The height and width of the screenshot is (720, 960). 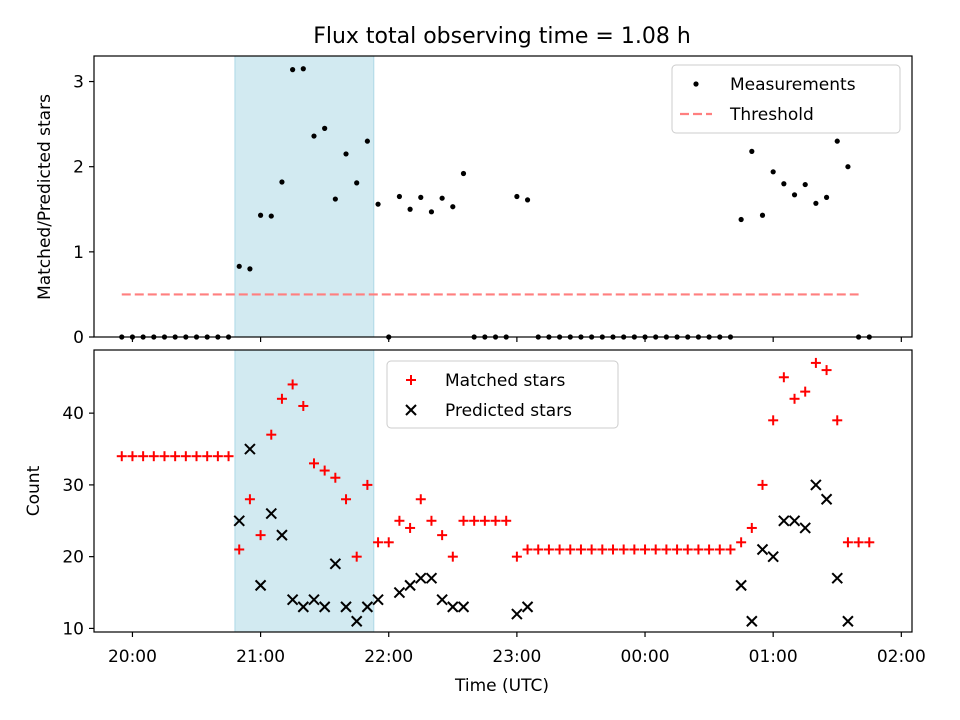 I want to click on legend-plus-marker, so click(x=411, y=380).